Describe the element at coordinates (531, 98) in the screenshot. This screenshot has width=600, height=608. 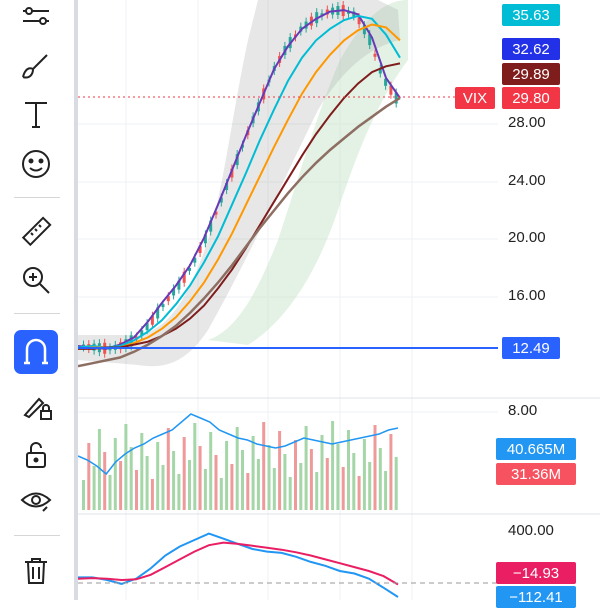
I see `last-price-badge: 29.80` at that location.